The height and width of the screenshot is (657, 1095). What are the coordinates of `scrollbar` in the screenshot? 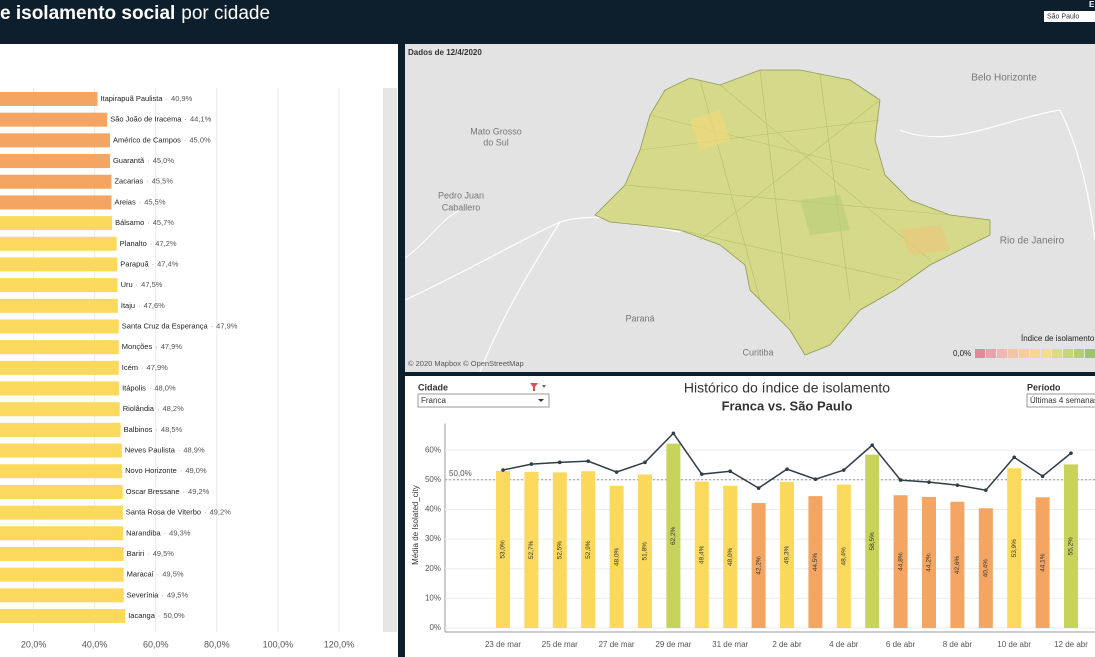 It's located at (390, 360).